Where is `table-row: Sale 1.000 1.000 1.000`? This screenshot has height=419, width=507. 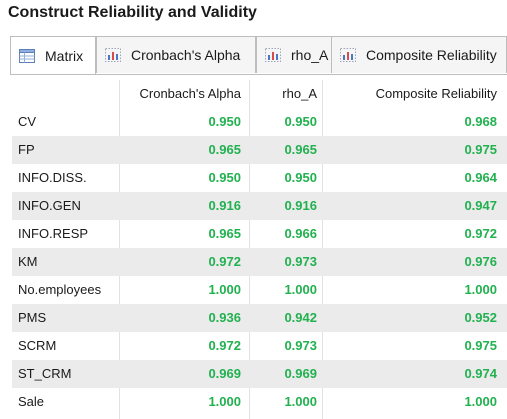 table-row: Sale 1.000 1.000 1.000 is located at coordinates (259, 402).